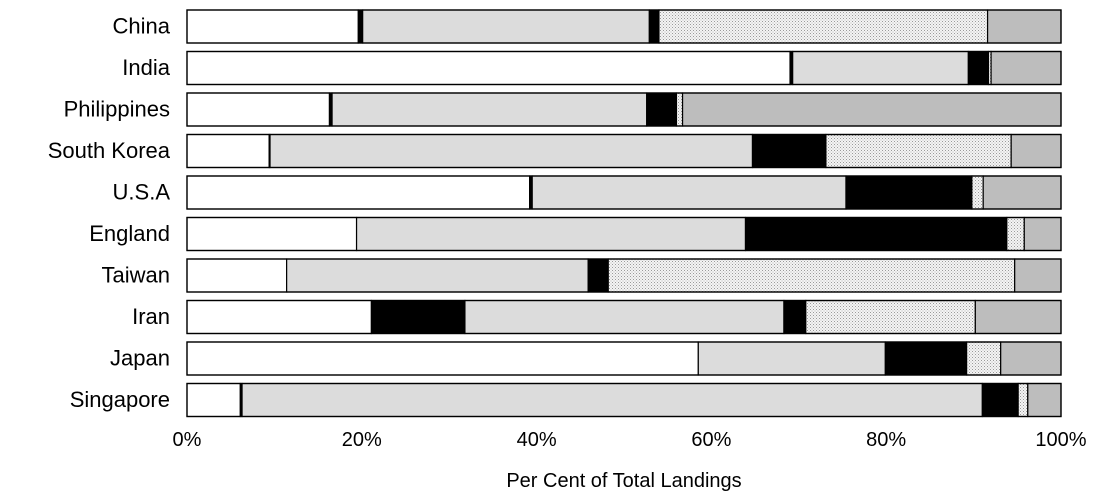 This screenshot has height=495, width=1094. I want to click on bar-outline-iran, so click(624, 317).